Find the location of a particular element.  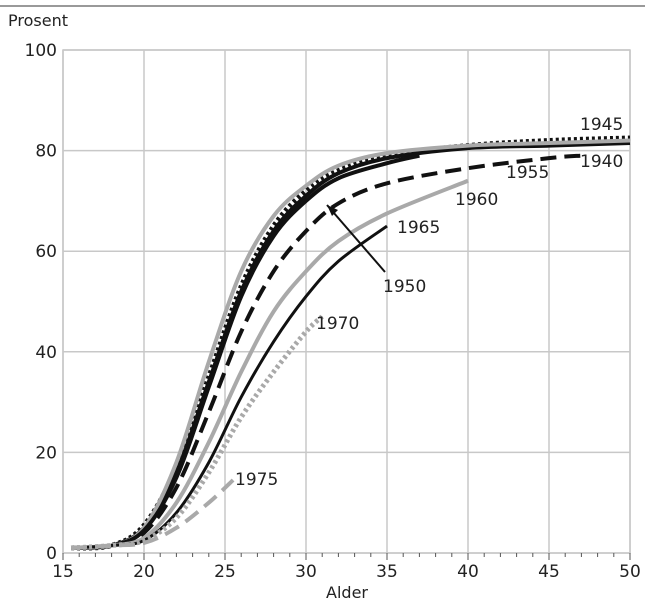

y-axis-title: Prosent is located at coordinates (38, 20).